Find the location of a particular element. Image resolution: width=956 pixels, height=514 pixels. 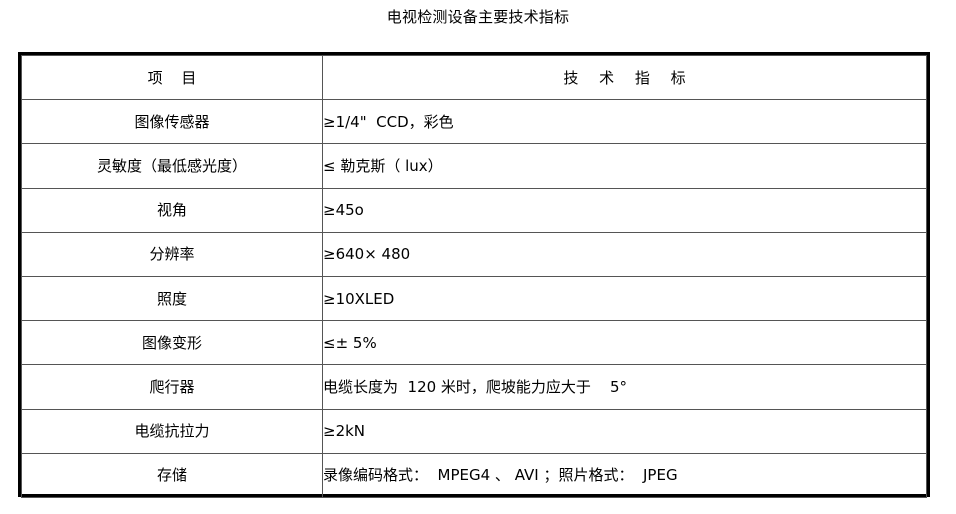

row-label-image-sensor: 图像传感器 is located at coordinates (172, 122).